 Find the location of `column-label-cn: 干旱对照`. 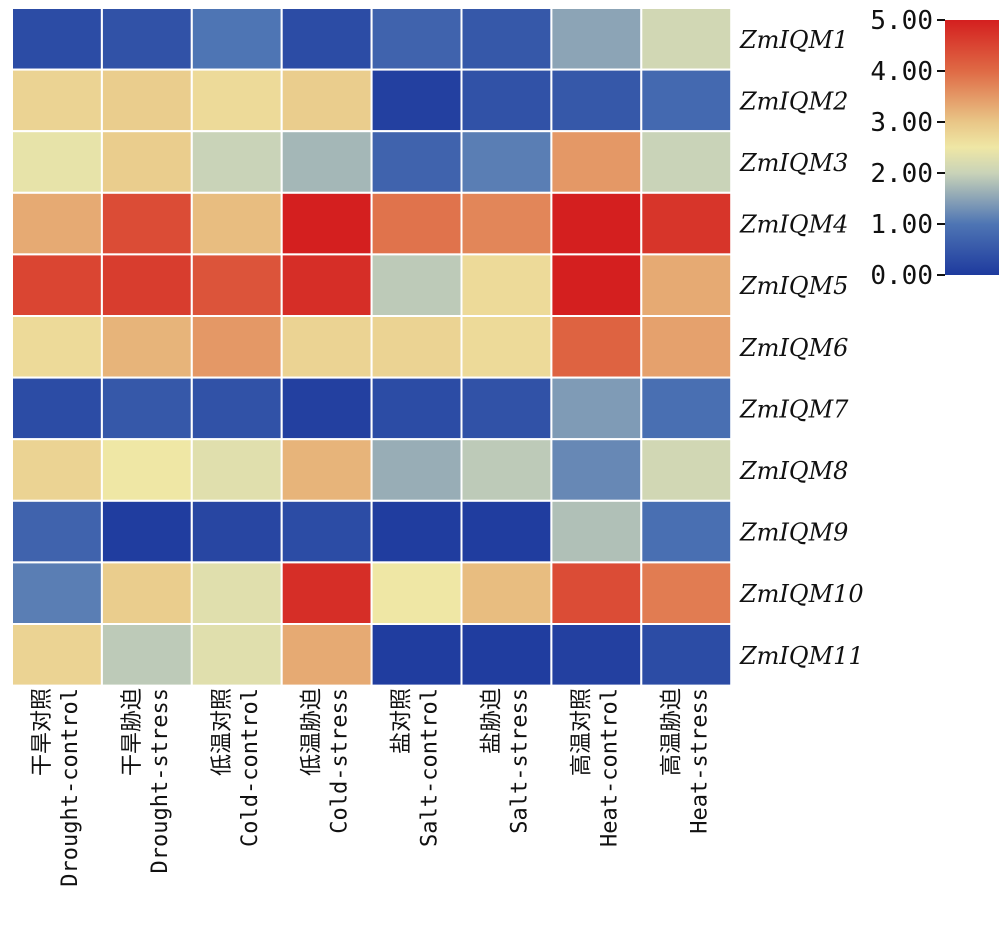

column-label-cn: 干旱对照 is located at coordinates (42, 732).